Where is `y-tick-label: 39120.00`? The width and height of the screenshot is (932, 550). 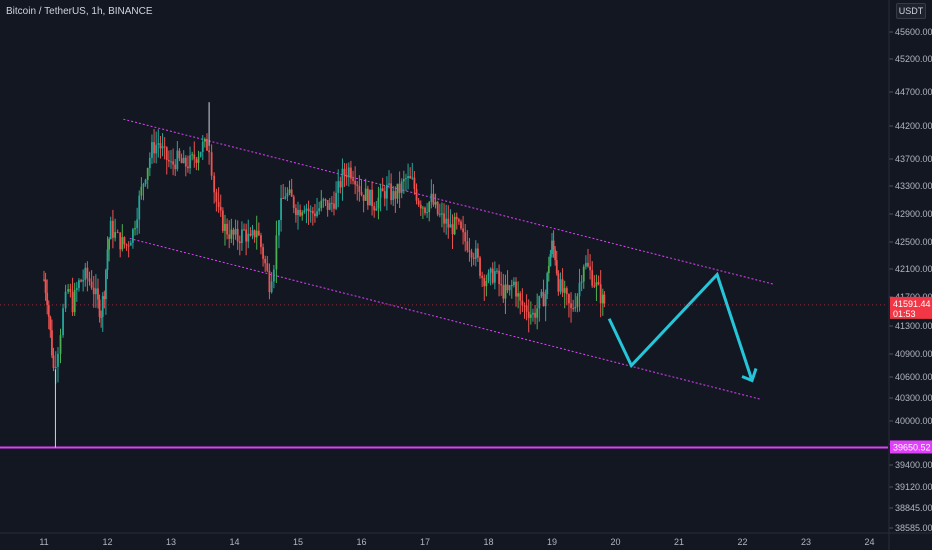
y-tick-label: 39120.00 is located at coordinates (913, 487).